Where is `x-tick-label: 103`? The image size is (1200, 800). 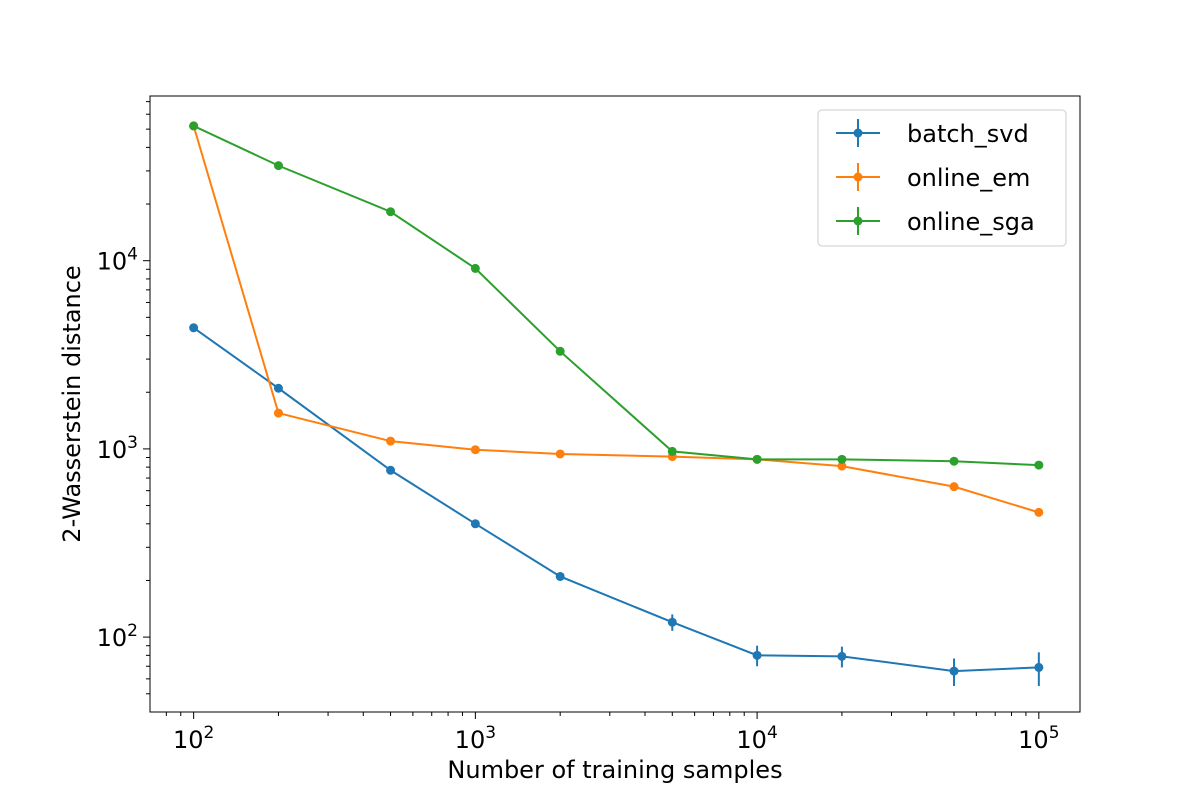 x-tick-label: 103 is located at coordinates (475, 738).